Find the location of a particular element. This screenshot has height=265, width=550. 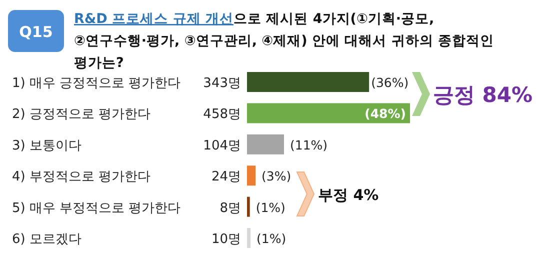

data-label: 343명 is located at coordinates (222, 83).